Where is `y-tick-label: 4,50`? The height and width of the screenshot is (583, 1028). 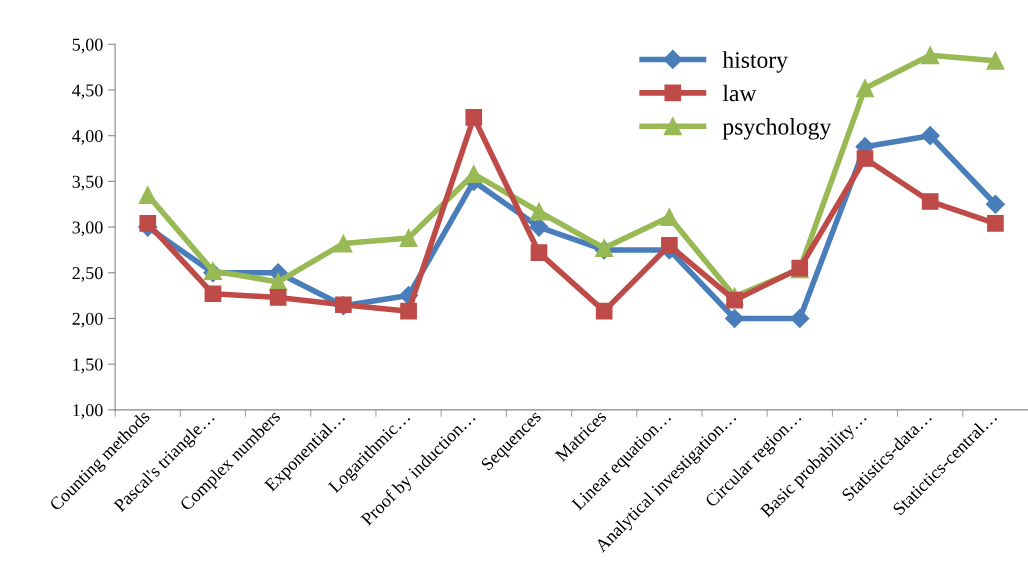
y-tick-label: 4,50 is located at coordinates (87, 92).